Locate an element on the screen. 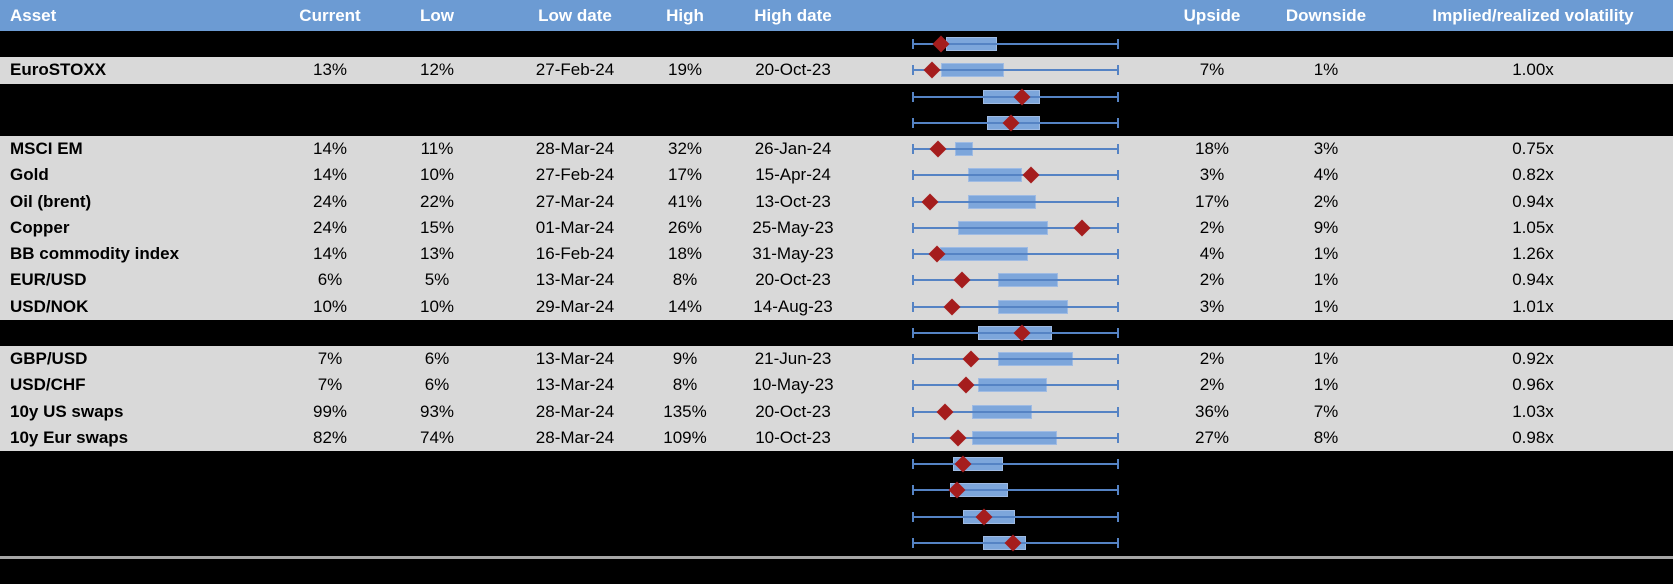  upside-value: 17% is located at coordinates (1212, 201).